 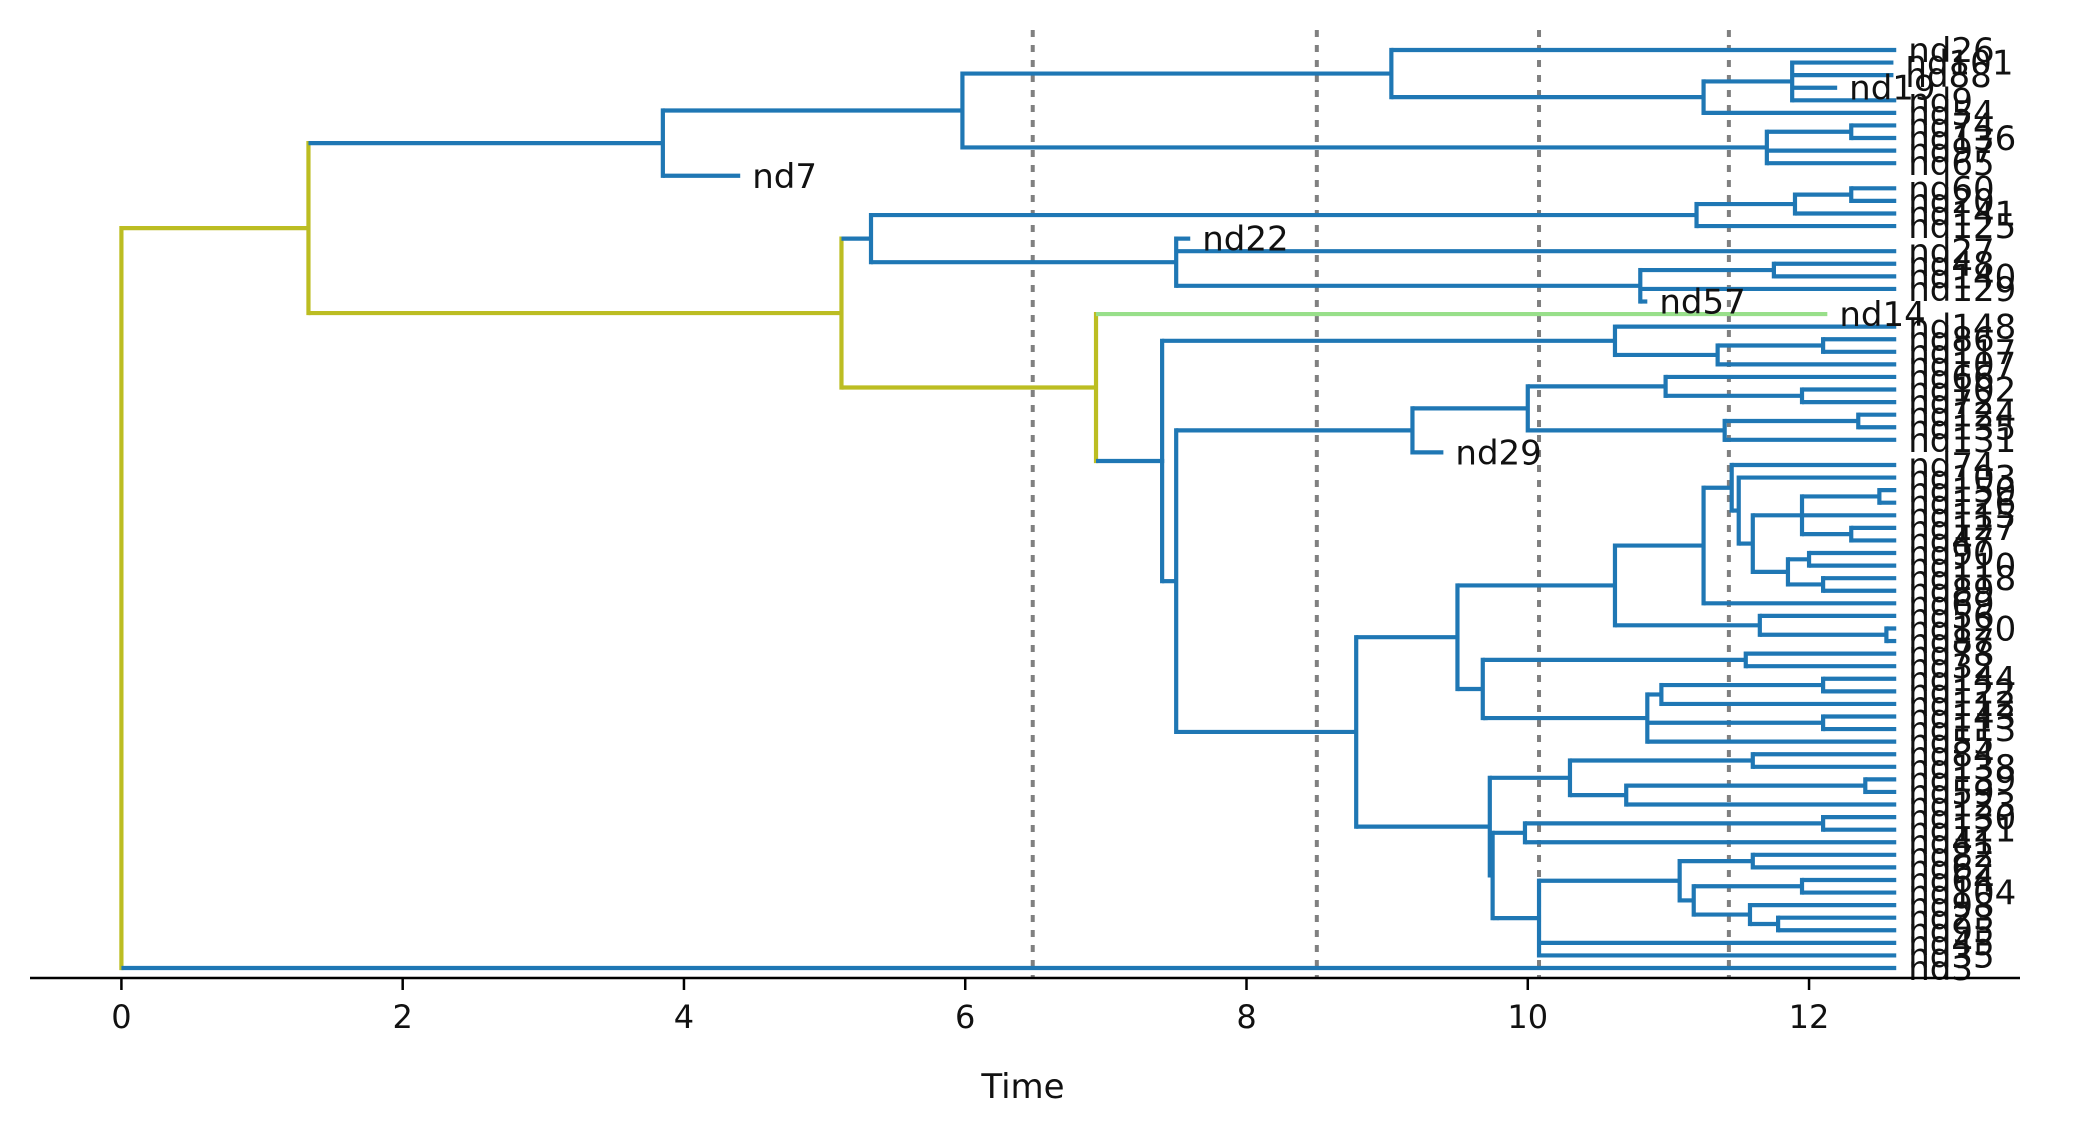 I want to click on x-tick-label-12: 12, so click(x=1809, y=1017).